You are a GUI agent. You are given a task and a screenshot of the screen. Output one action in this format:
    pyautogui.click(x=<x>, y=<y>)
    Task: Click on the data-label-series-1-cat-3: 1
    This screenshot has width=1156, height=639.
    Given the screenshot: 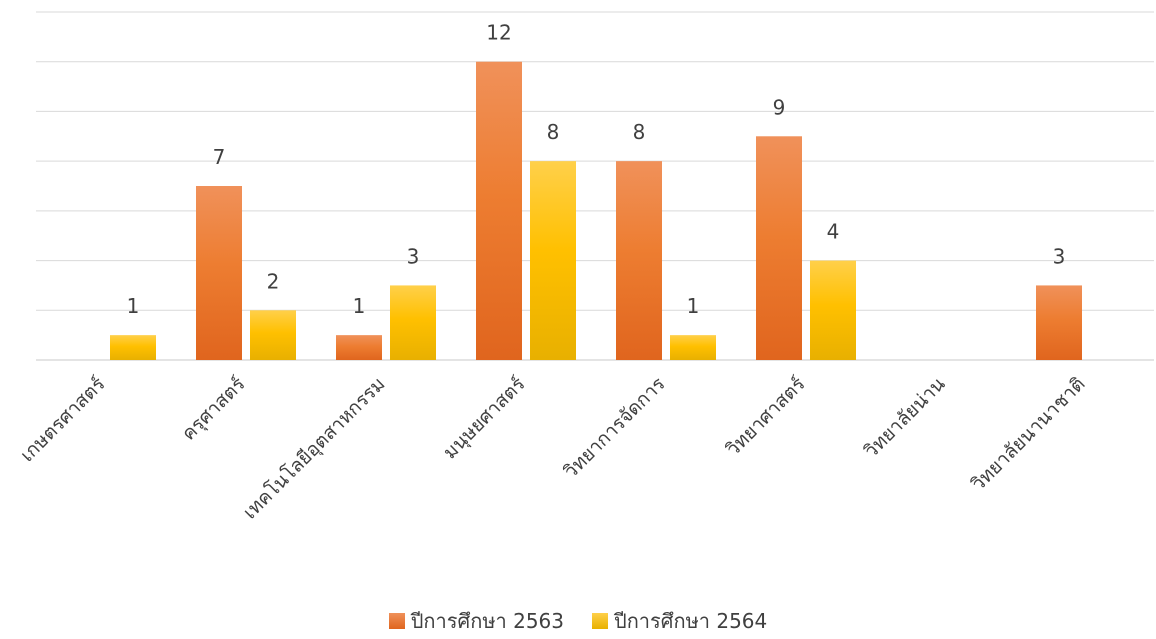 What is the action you would take?
    pyautogui.click(x=359, y=306)
    